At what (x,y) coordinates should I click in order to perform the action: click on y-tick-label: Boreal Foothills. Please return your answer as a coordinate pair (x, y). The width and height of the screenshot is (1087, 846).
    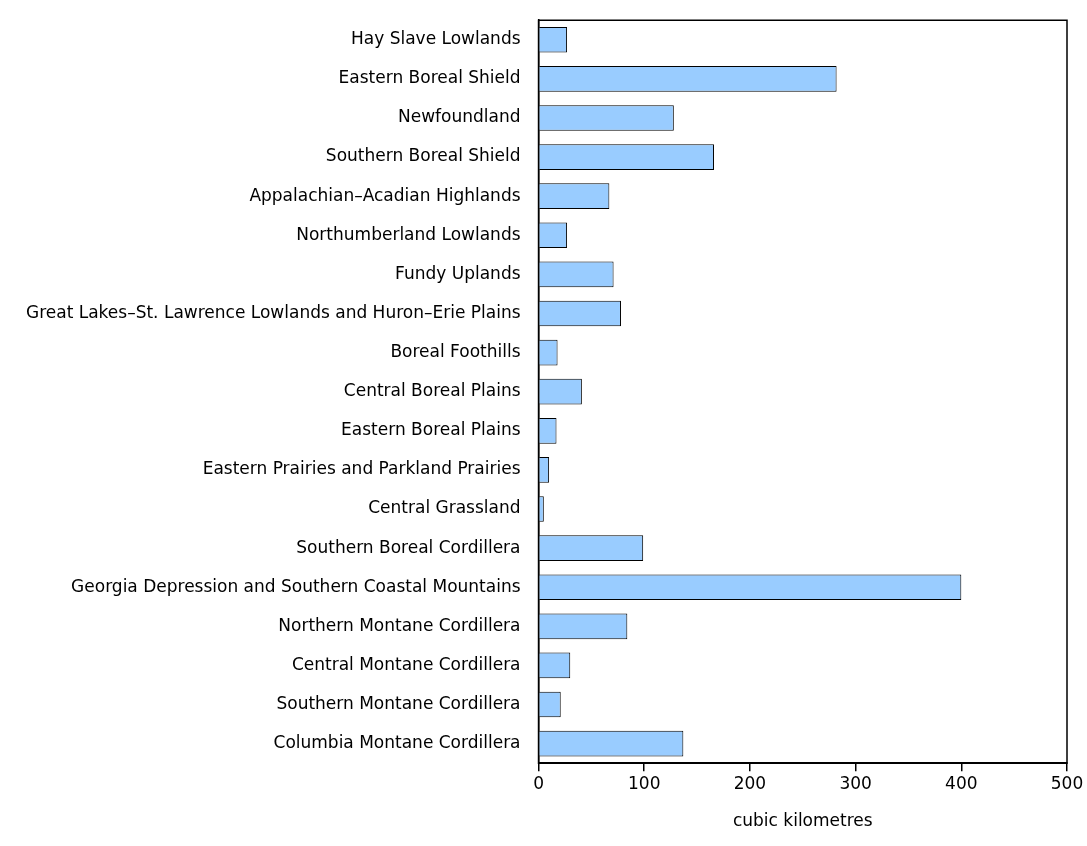
    Looking at the image, I should click on (455, 351).